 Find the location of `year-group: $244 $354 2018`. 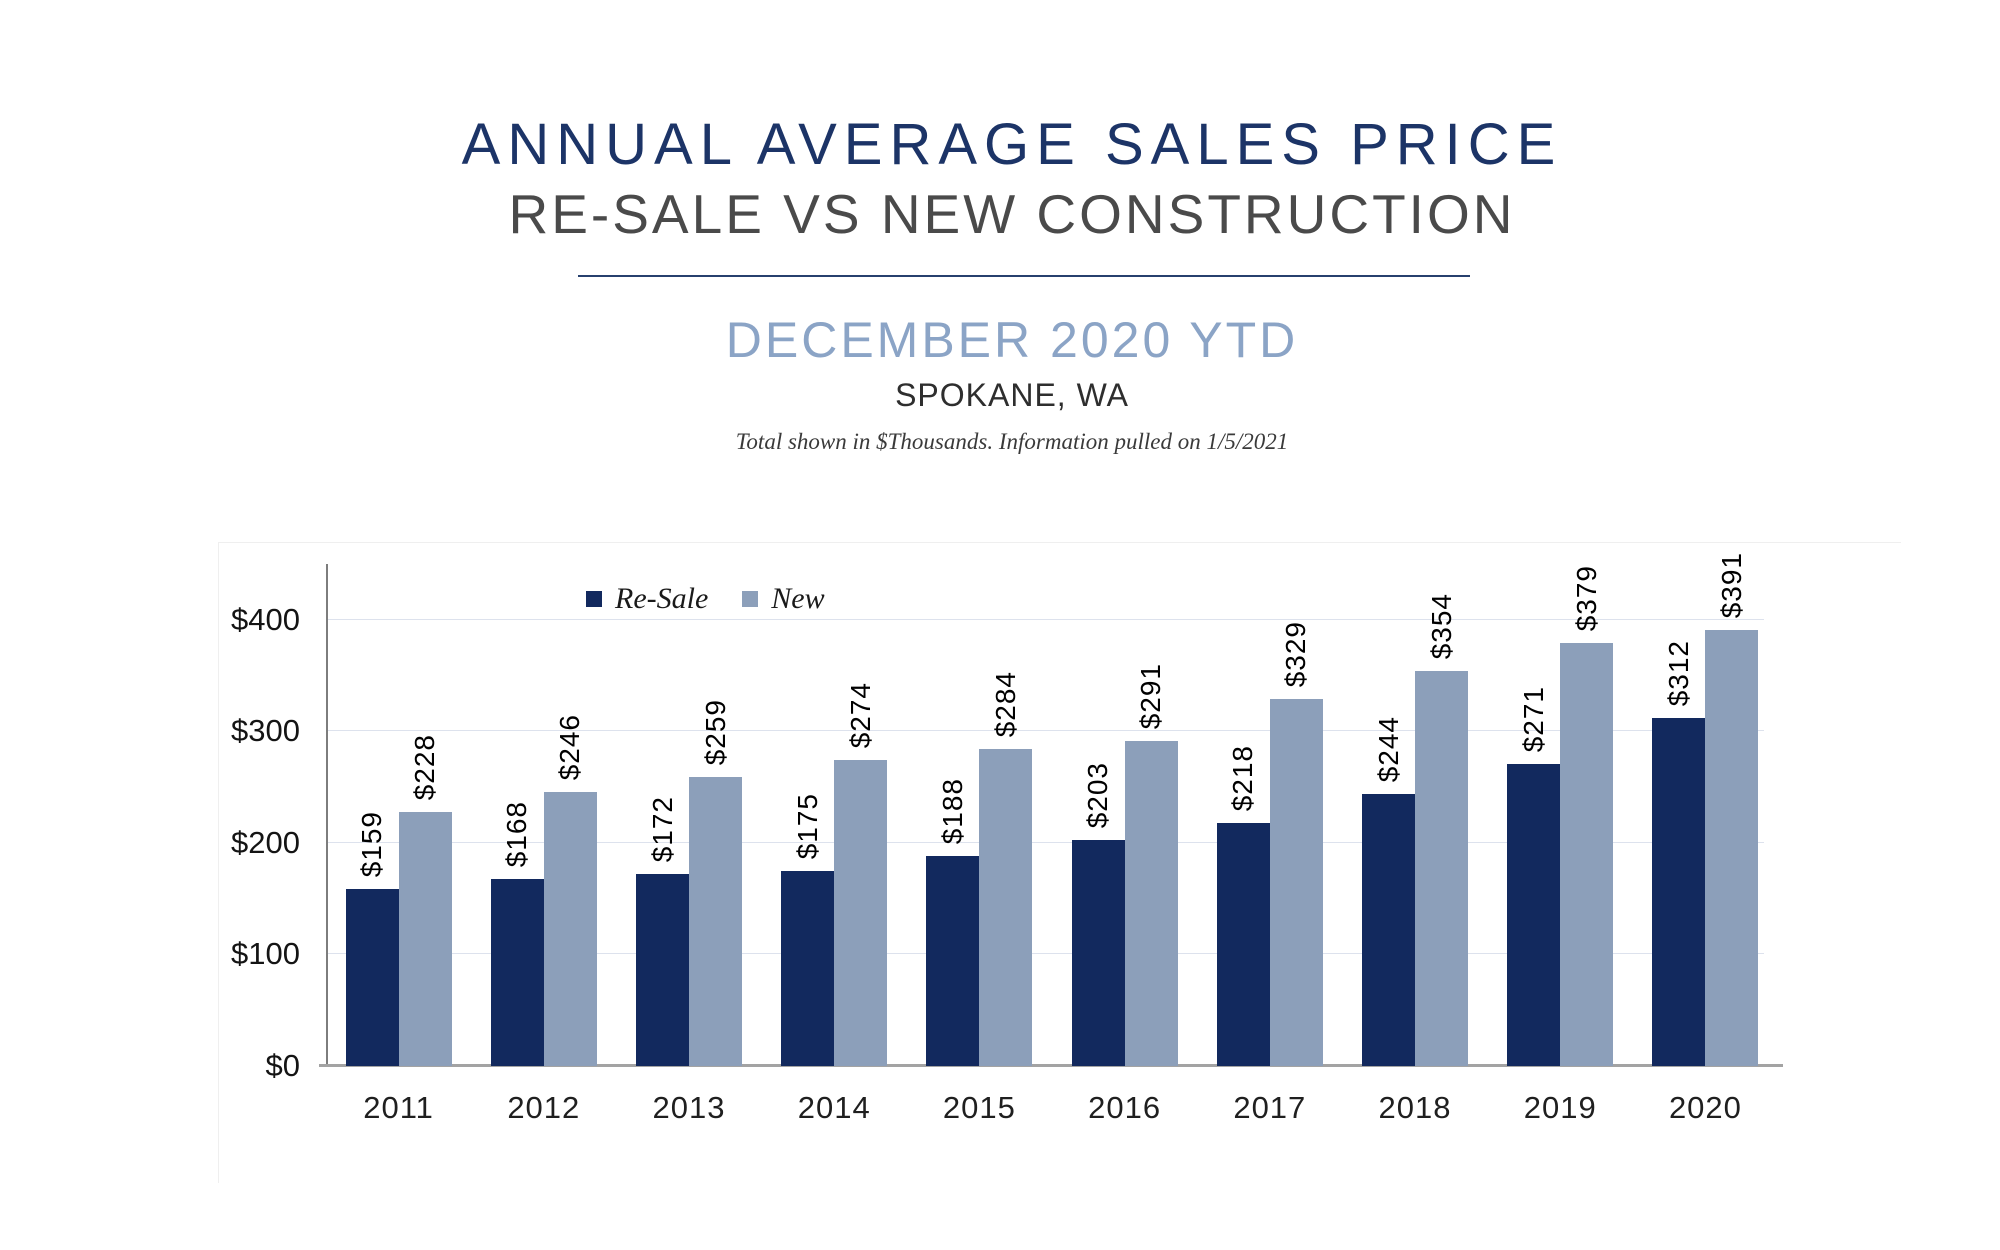

year-group: $244 $354 2018 is located at coordinates (1414, 844).